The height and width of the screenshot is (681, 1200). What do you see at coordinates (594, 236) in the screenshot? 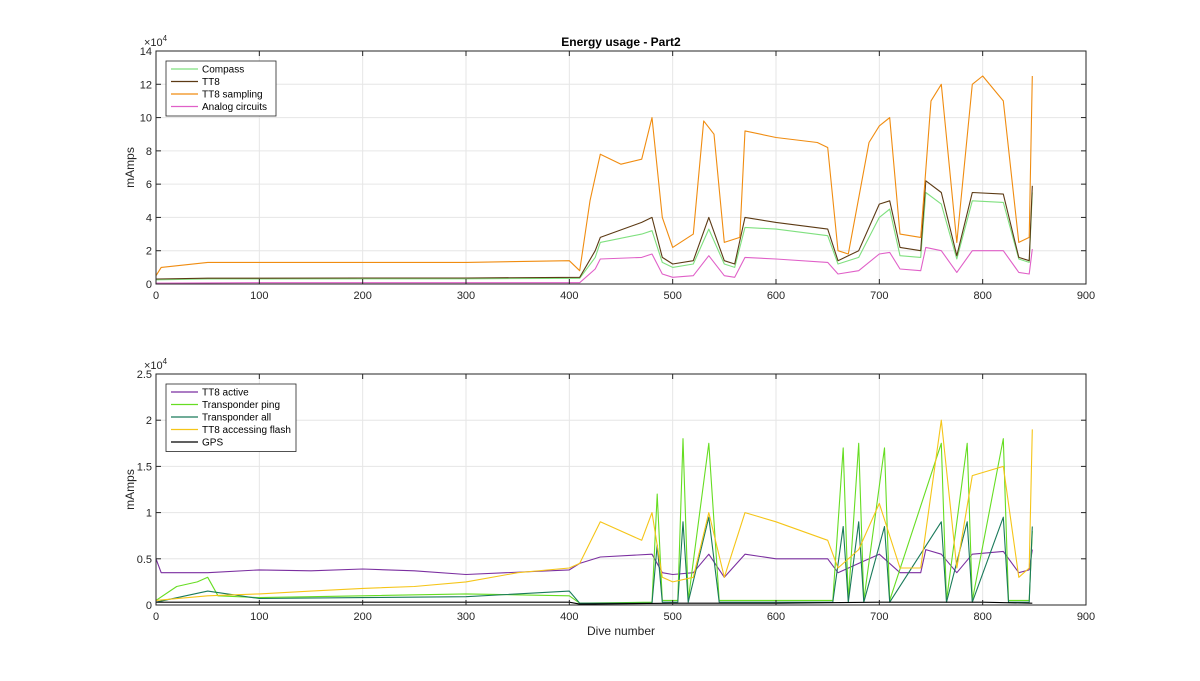
I see `series-line-compass` at bounding box center [594, 236].